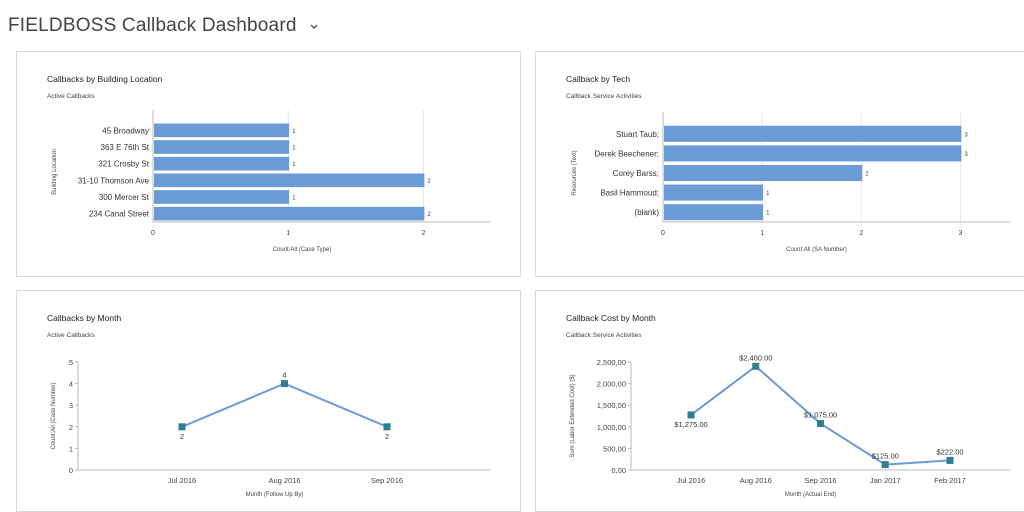 The height and width of the screenshot is (512, 1024). I want to click on chart-title: Callbacks by Building Location, so click(105, 79).